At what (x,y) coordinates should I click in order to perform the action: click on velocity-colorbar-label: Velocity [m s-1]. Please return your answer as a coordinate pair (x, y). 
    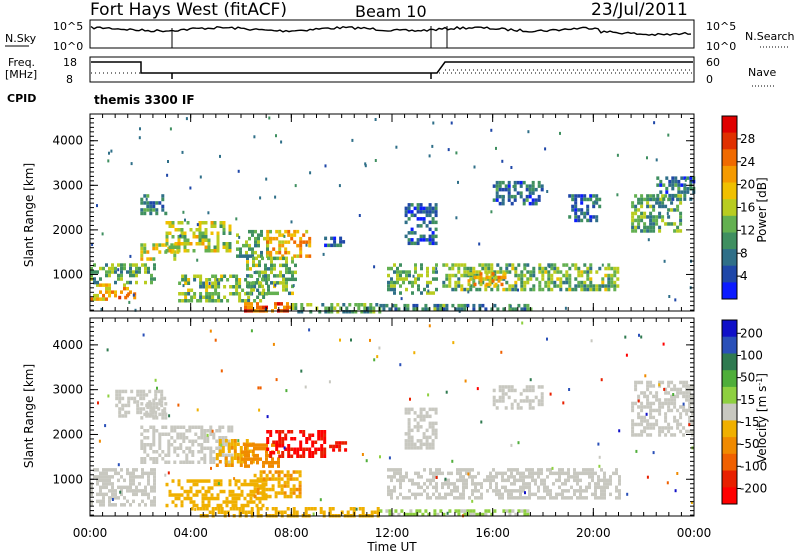
    Looking at the image, I should click on (762, 418).